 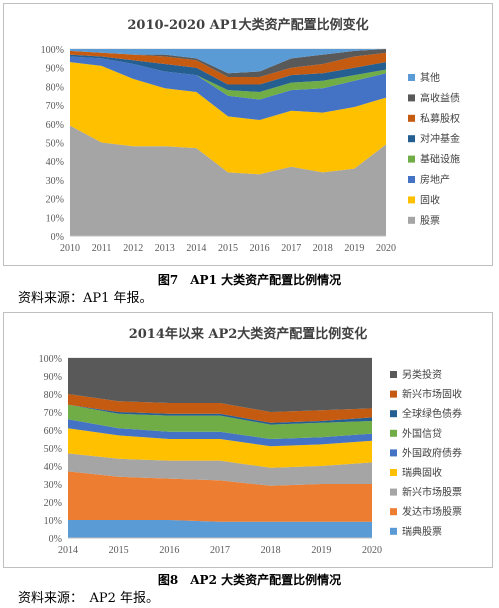 What do you see at coordinates (432, 413) in the screenshot?
I see `legend-label: 全球绿色债券` at bounding box center [432, 413].